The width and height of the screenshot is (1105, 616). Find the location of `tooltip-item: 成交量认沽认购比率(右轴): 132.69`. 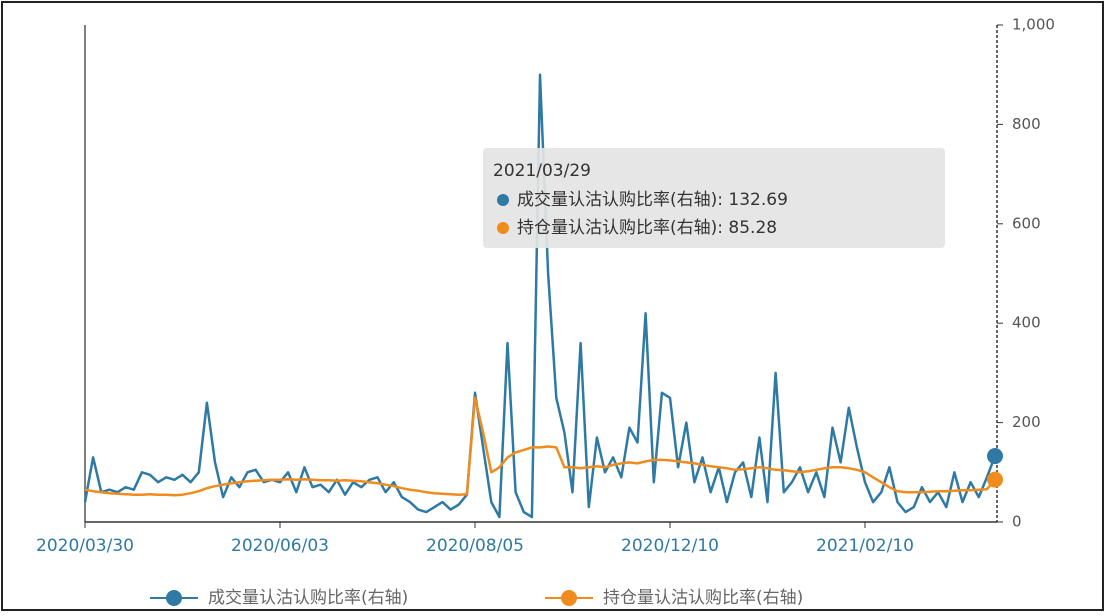

tooltip-item: 成交量认沽认购比率(右轴): 132.69 is located at coordinates (652, 200).